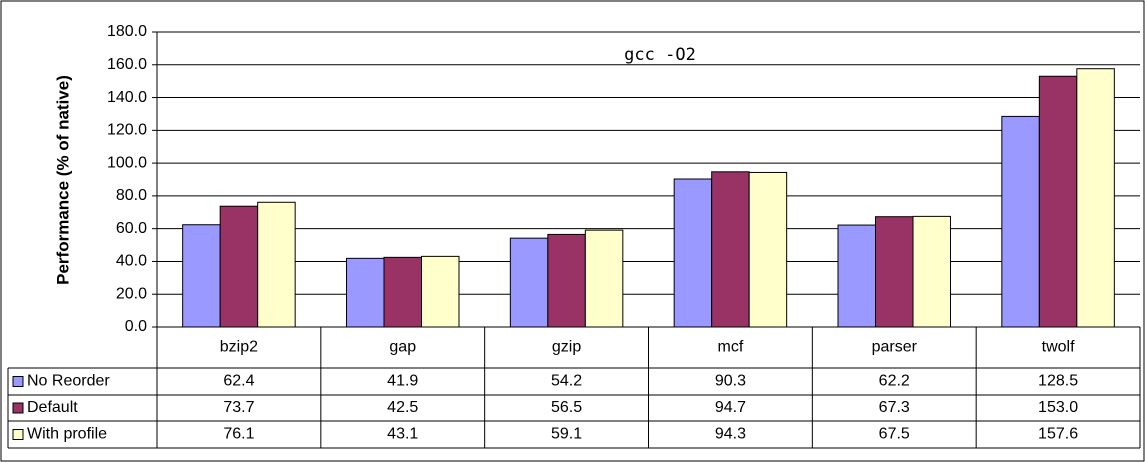 Image resolution: width=1145 pixels, height=462 pixels. I want to click on table-value: 94.7, so click(730, 407).